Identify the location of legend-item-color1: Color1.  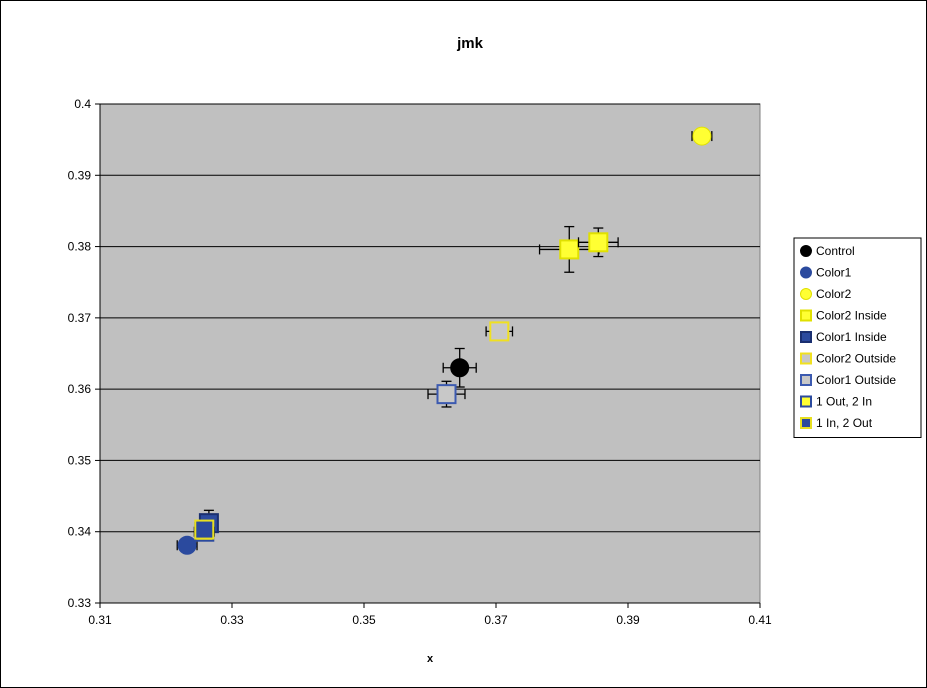
(826, 273).